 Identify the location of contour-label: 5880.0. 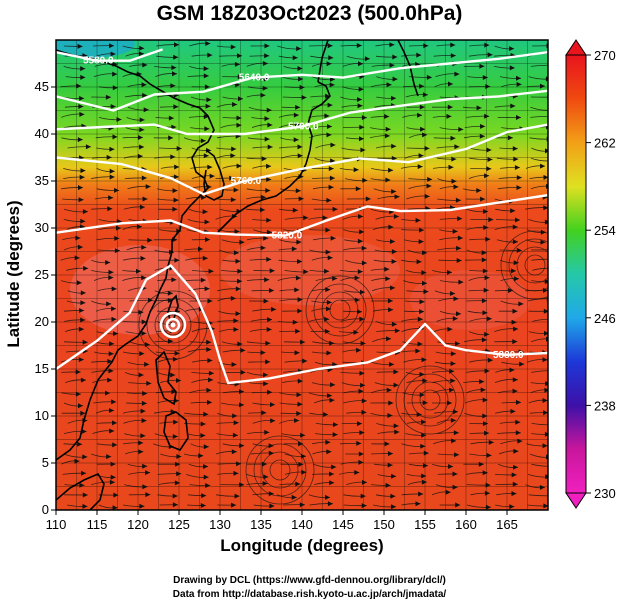
(508, 355).